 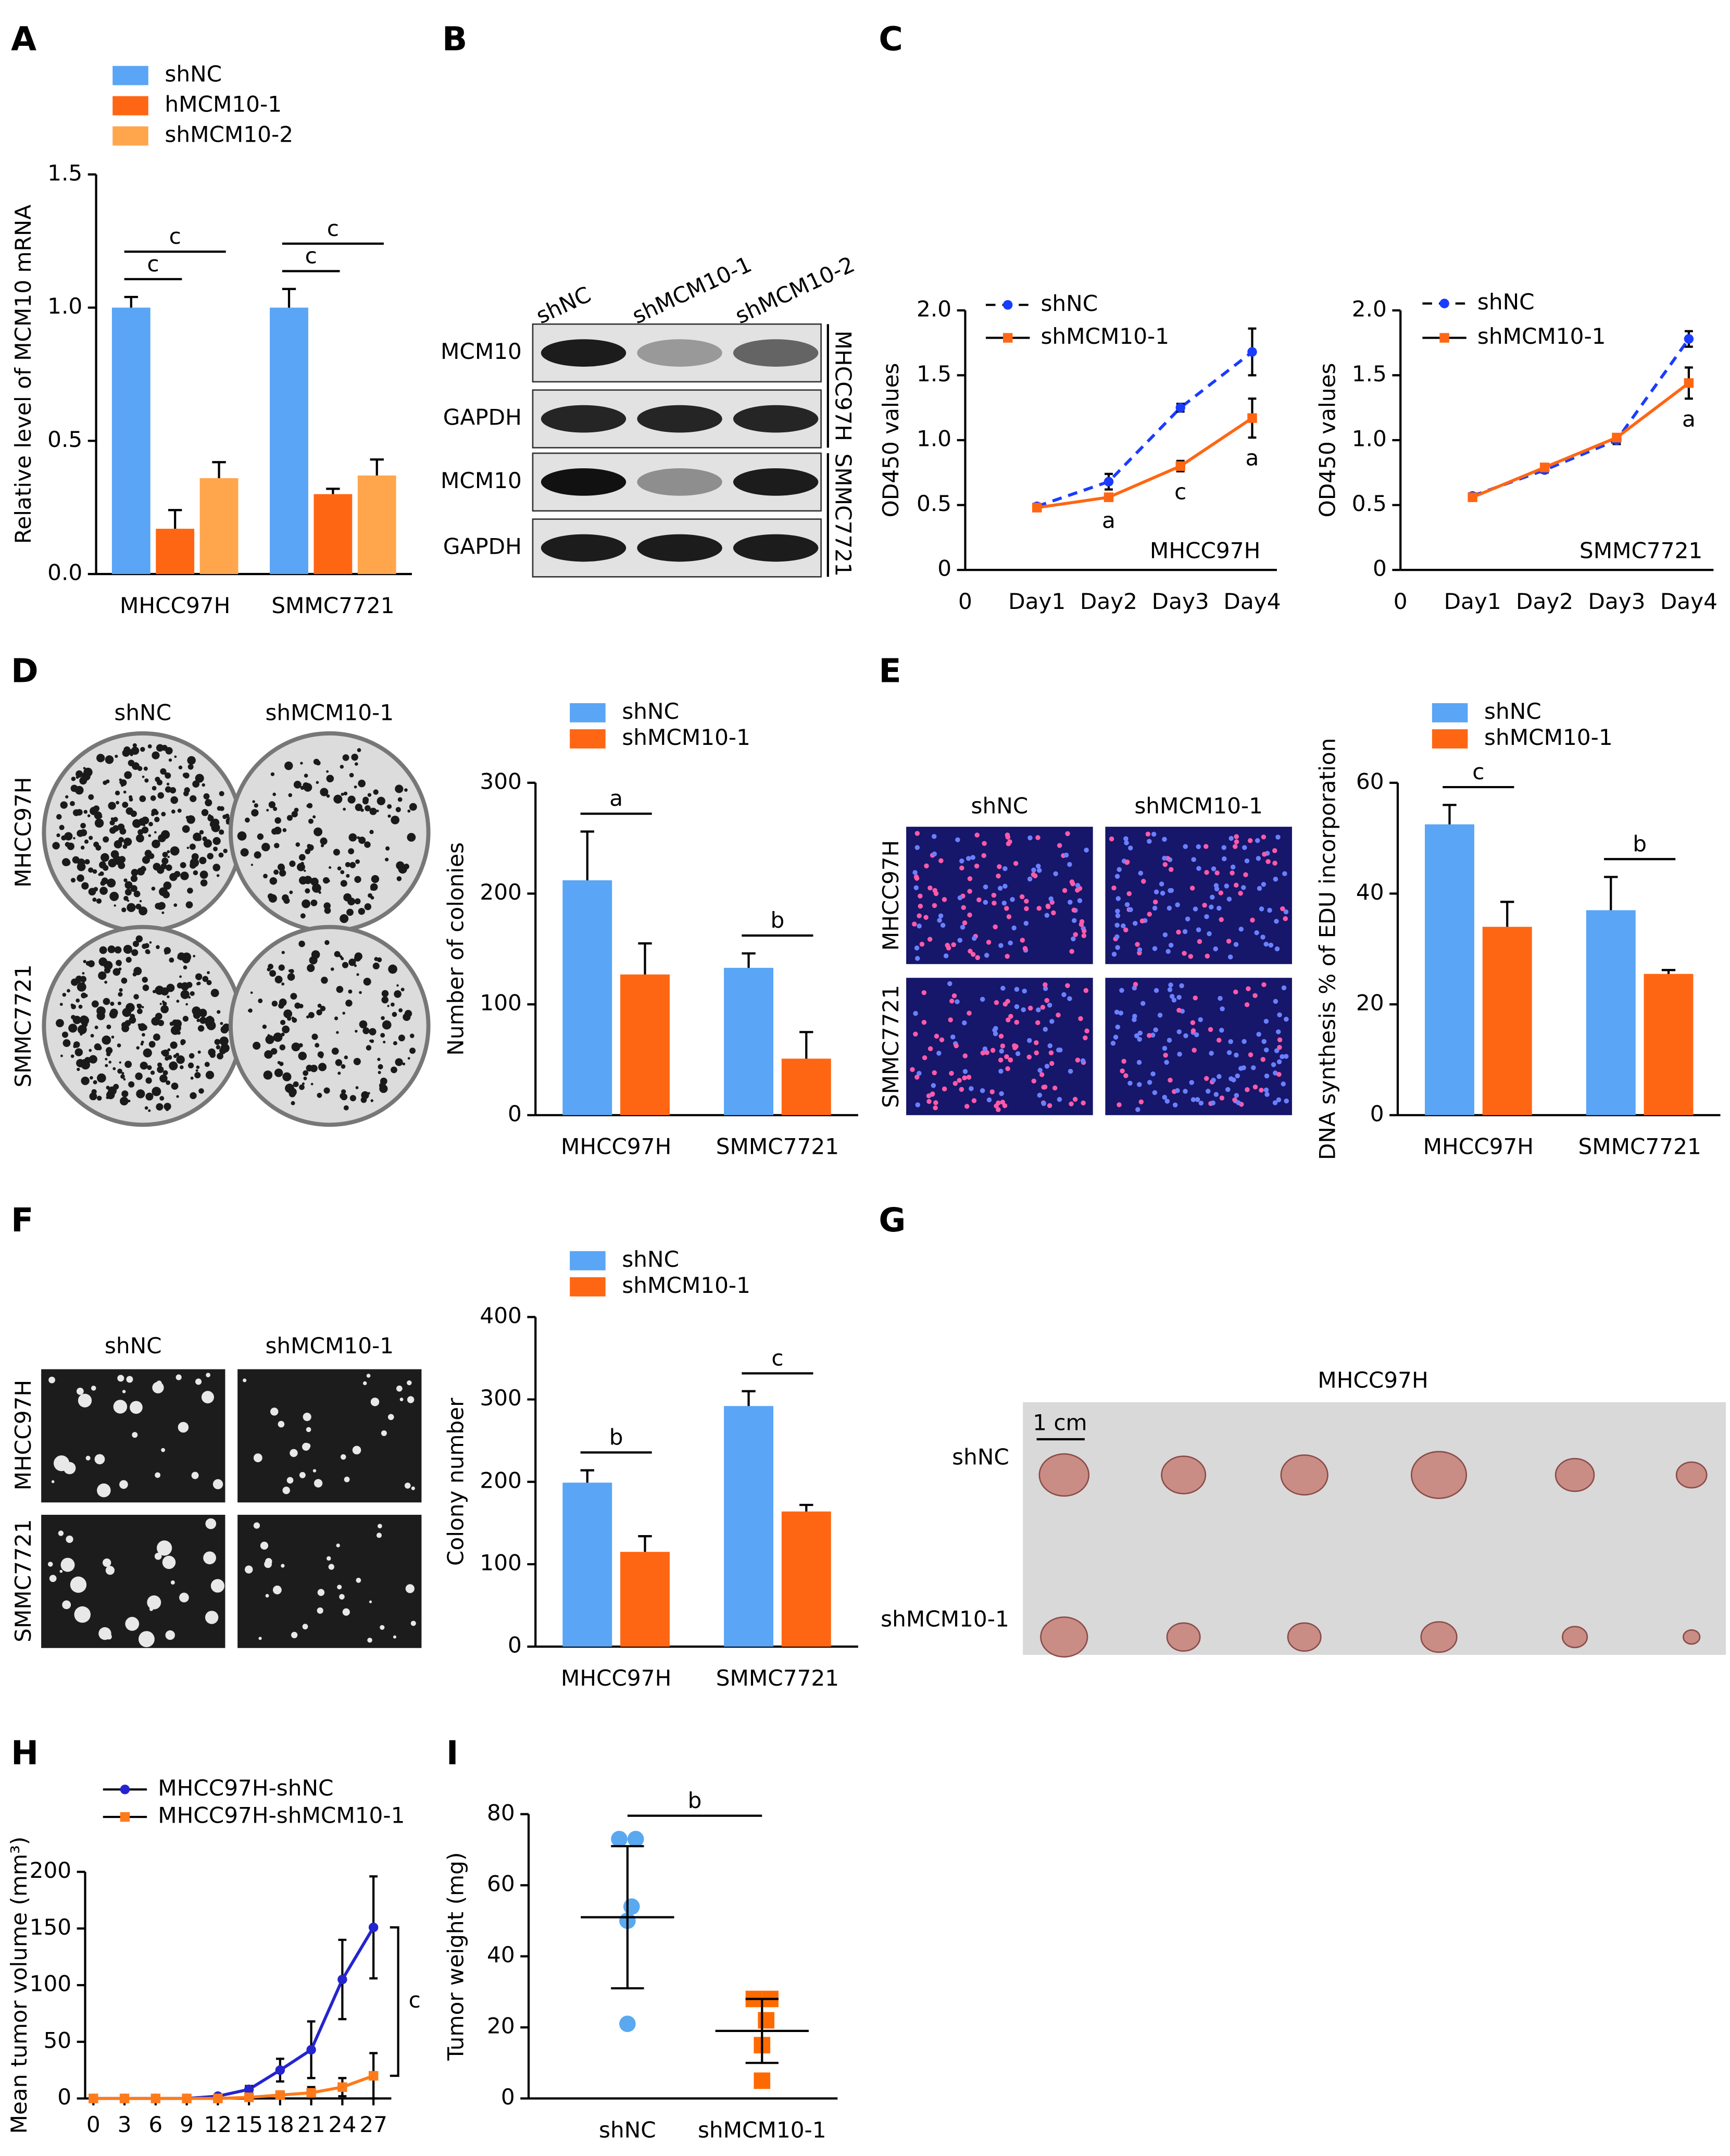 I want to click on legend-swatch, so click(x=130, y=75).